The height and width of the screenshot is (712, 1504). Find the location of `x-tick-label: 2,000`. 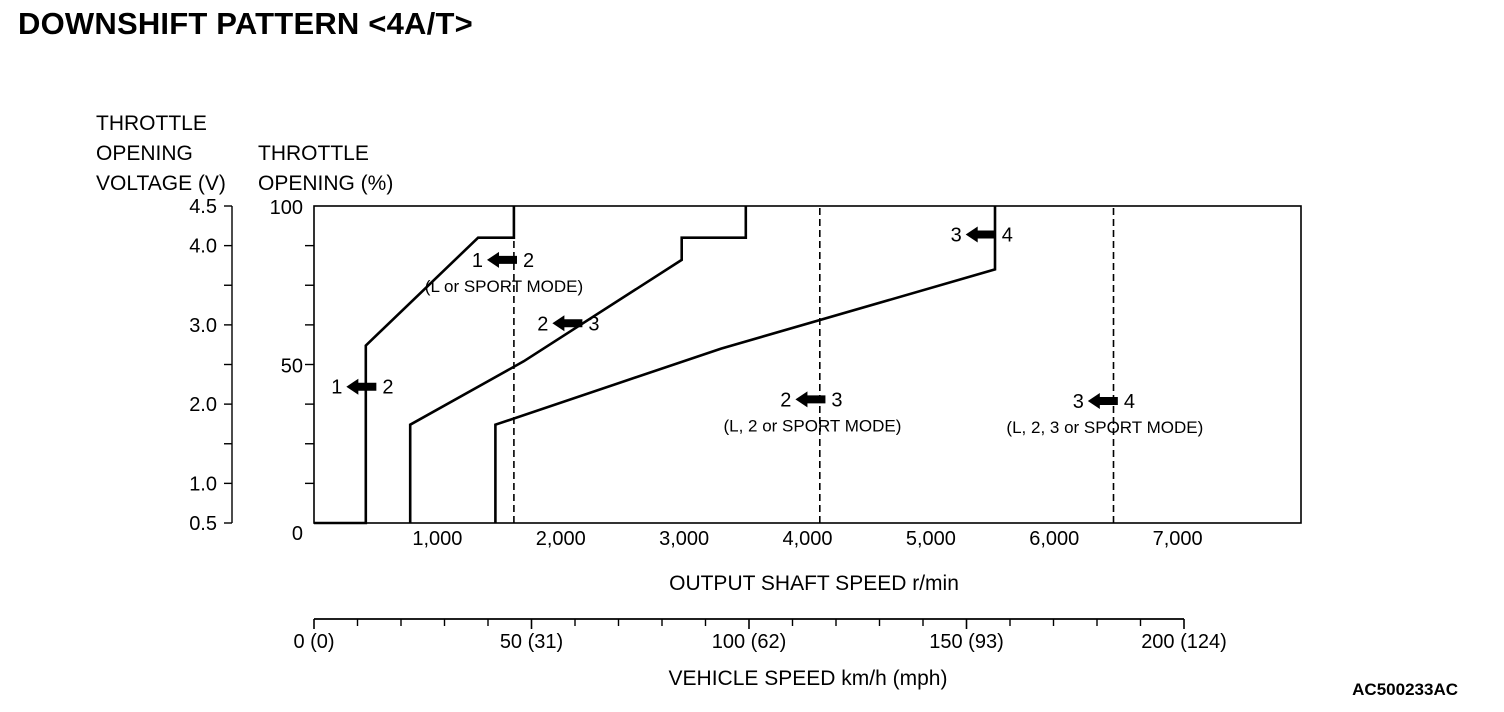

x-tick-label: 2,000 is located at coordinates (561, 539).